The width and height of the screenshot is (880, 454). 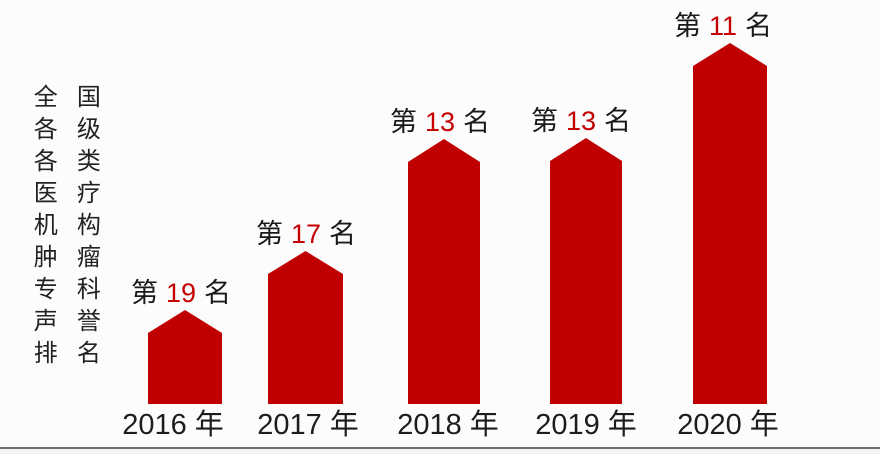 I want to click on year-label-2017: 2017 年, so click(x=308, y=425).